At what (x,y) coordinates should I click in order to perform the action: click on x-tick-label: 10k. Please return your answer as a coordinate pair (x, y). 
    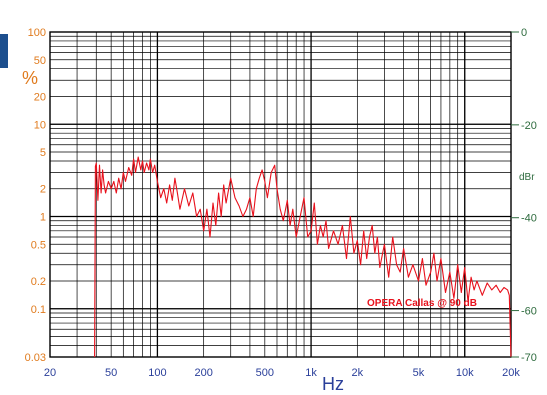
    Looking at the image, I should click on (465, 373).